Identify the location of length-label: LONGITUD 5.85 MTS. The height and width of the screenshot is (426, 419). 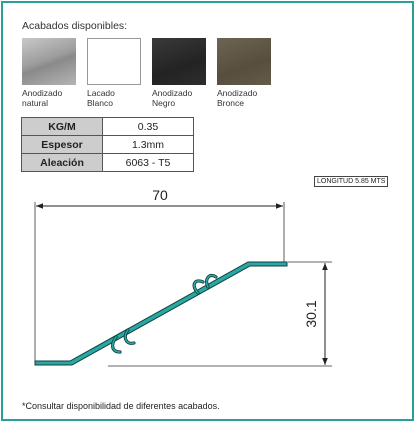
(351, 181).